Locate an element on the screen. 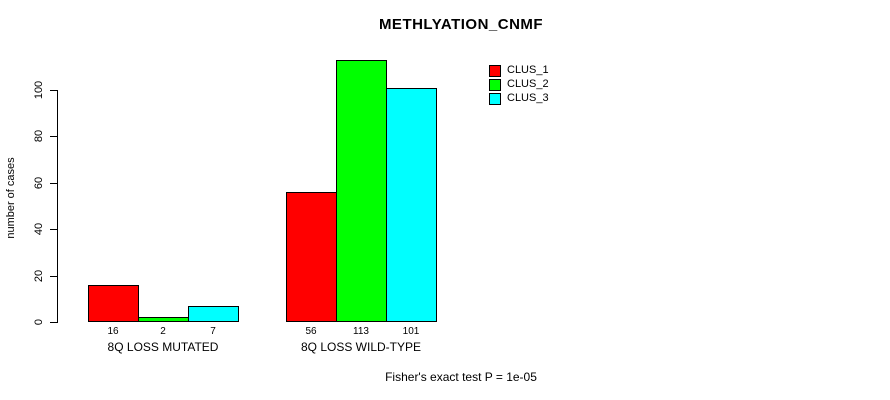  legend-label: CLUS_3 is located at coordinates (528, 98).